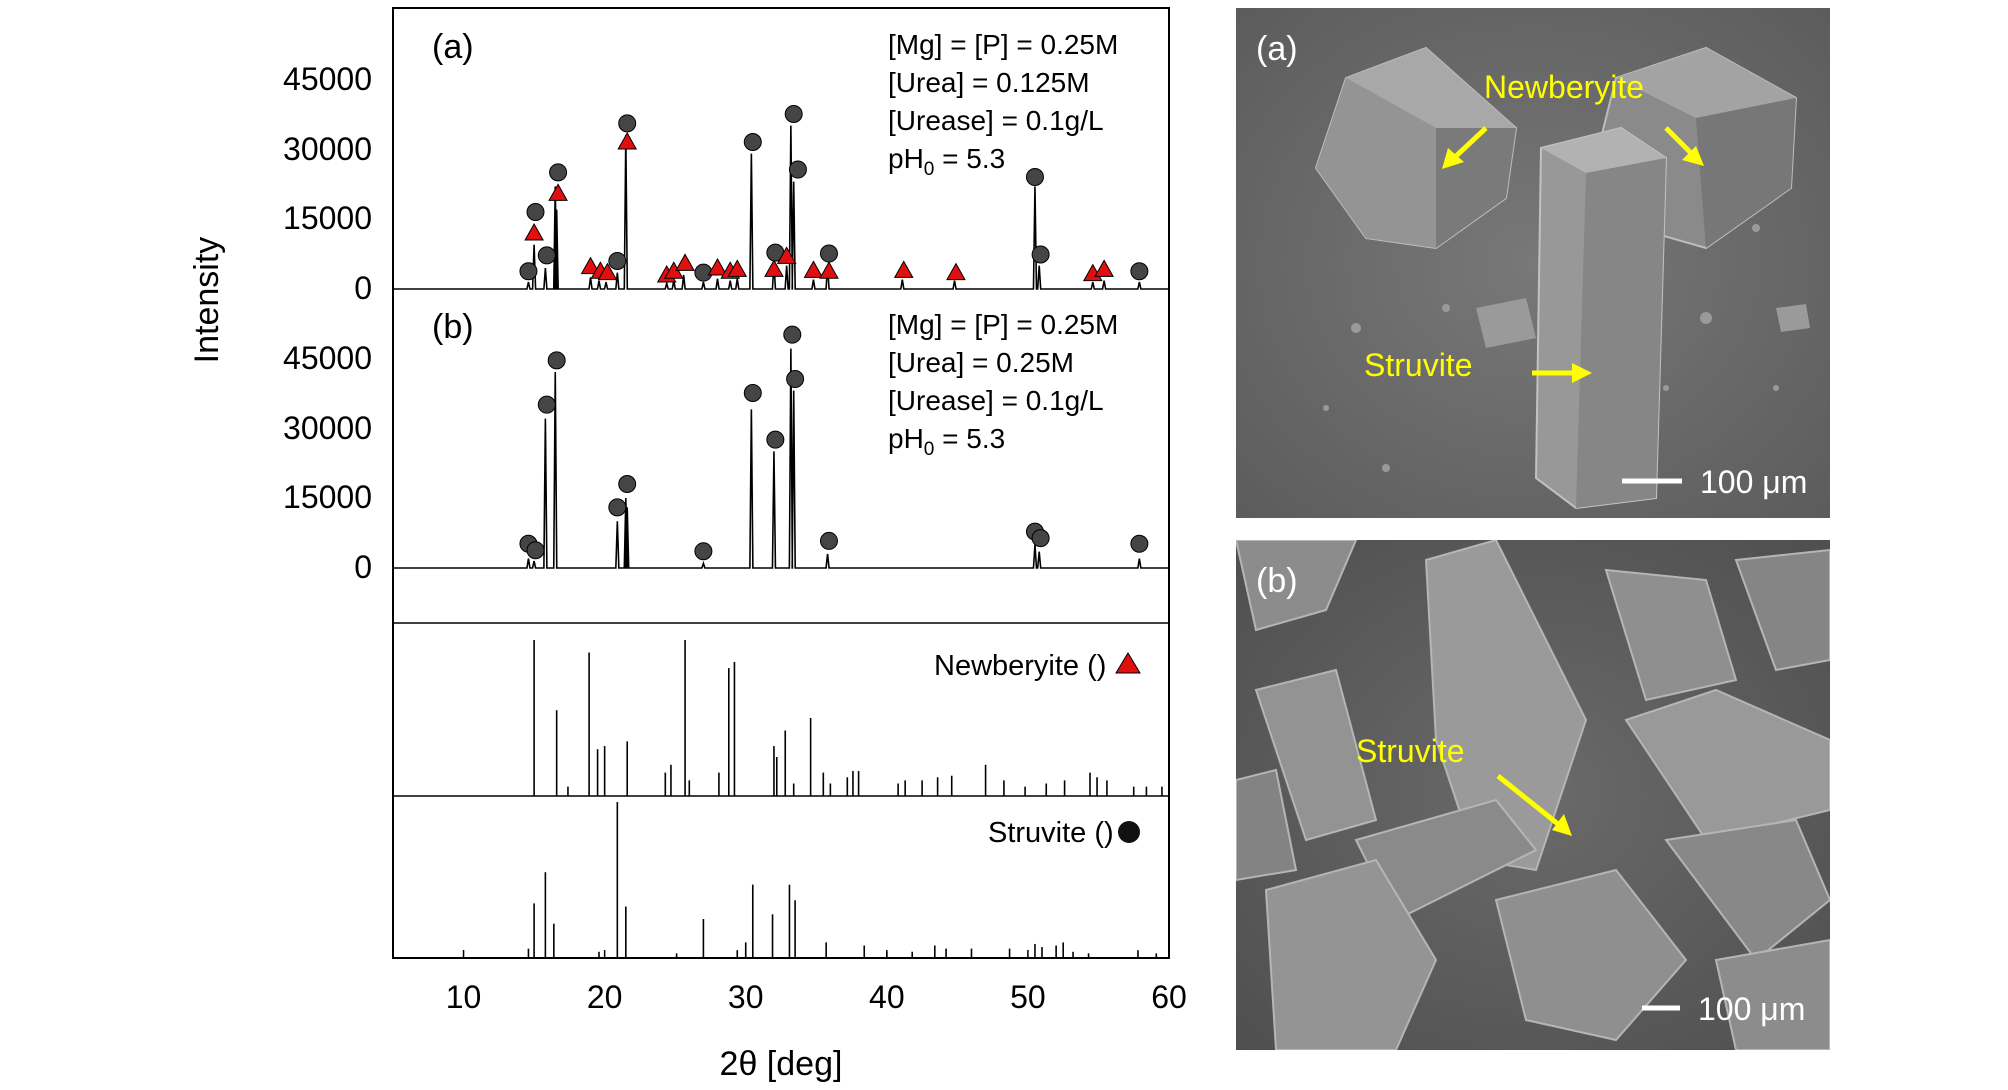  I want to click on panel-label-a: (a), so click(453, 47).